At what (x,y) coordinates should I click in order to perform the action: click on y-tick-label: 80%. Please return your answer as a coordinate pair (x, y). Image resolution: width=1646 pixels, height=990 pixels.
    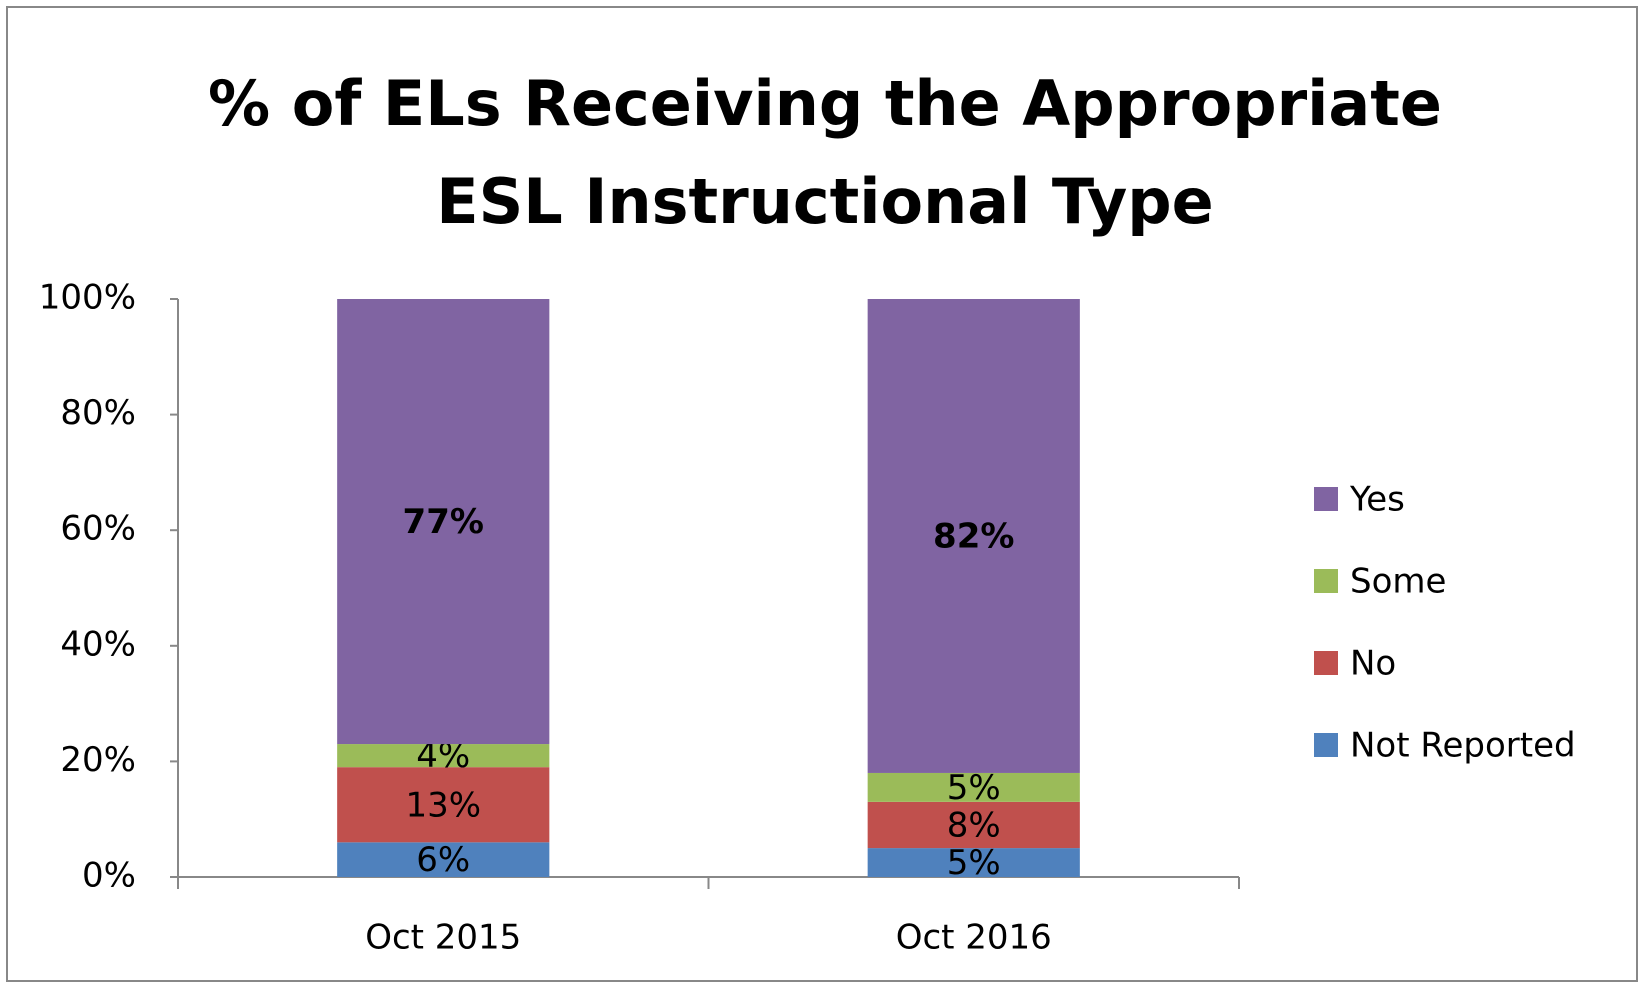
    Looking at the image, I should click on (98, 413).